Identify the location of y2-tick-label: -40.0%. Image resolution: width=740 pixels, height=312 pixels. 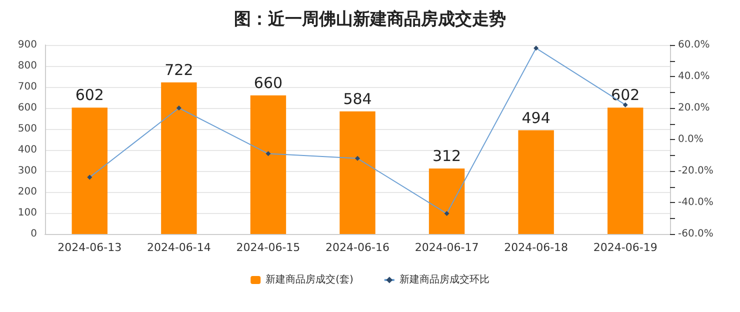
(696, 202).